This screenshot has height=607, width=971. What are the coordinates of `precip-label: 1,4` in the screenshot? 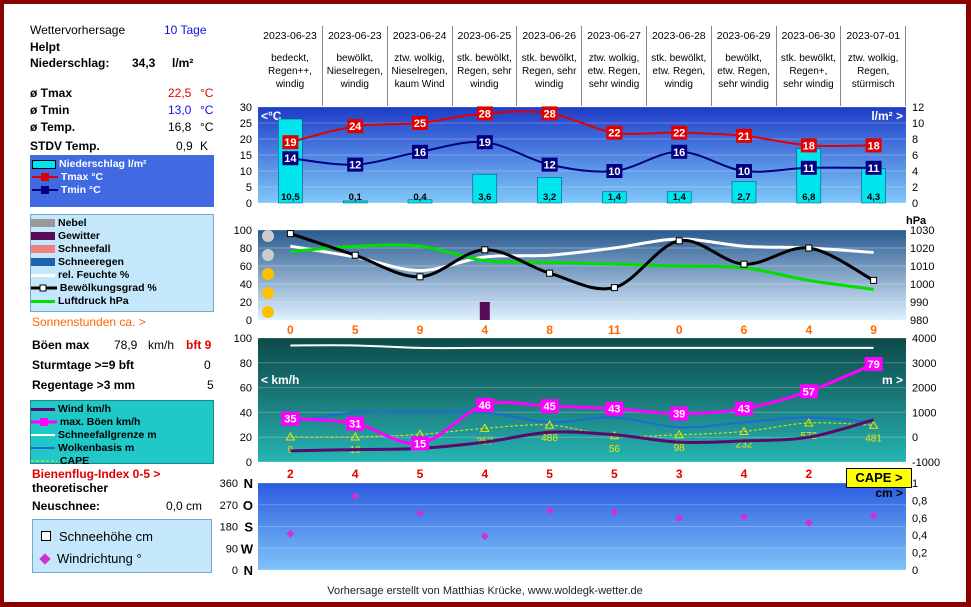 It's located at (615, 197).